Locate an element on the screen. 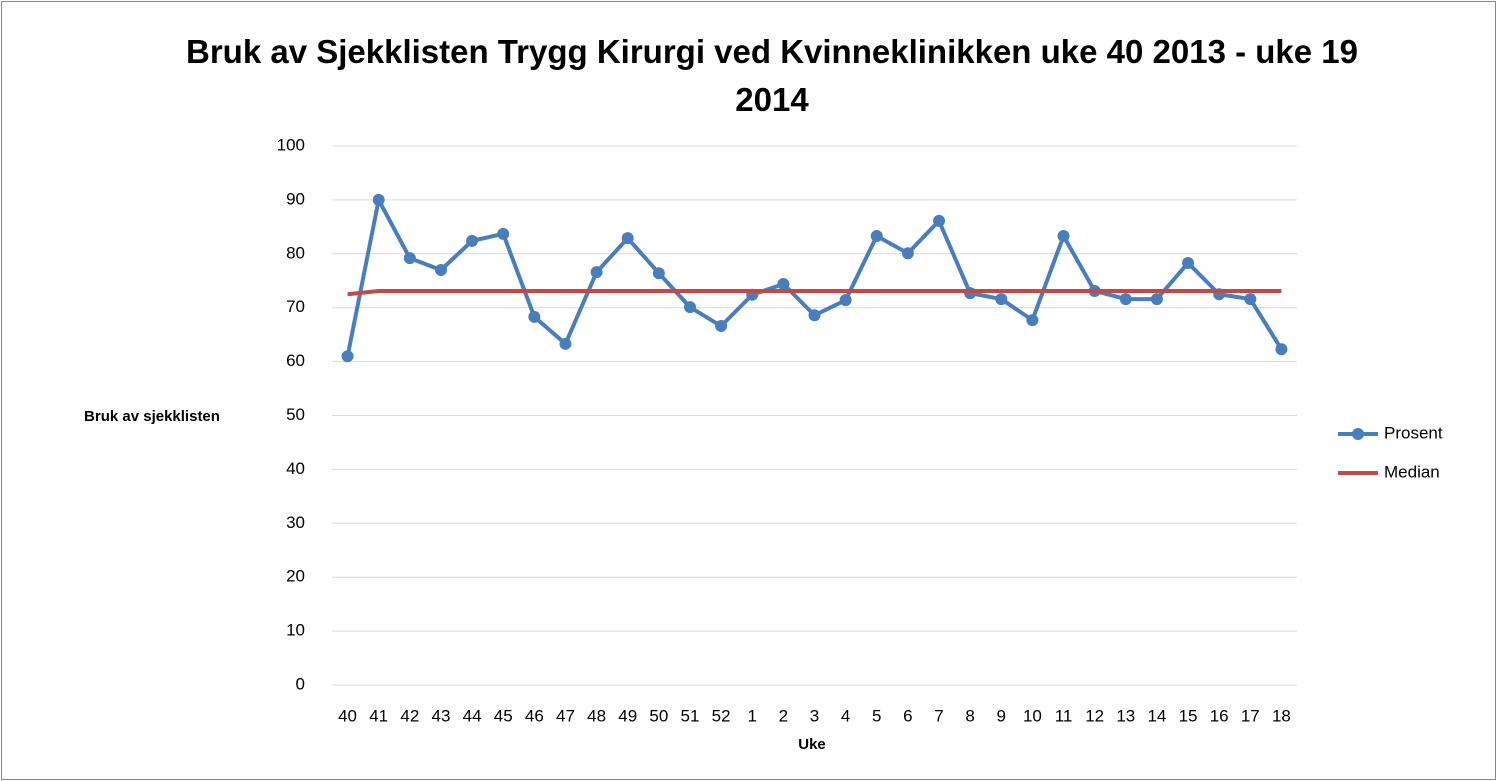 Image resolution: width=1497 pixels, height=781 pixels. x-tick-label: 3 is located at coordinates (814, 715).